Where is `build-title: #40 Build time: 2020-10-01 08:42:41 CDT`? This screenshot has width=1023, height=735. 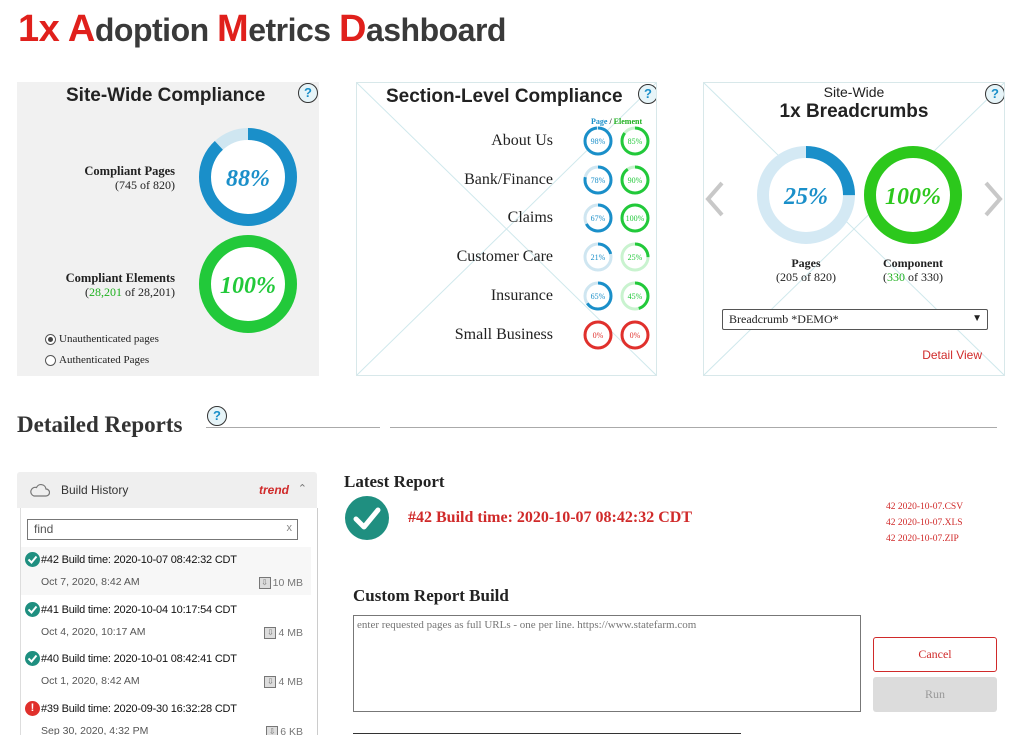 build-title: #40 Build time: 2020-10-01 08:42:41 CDT is located at coordinates (139, 659).